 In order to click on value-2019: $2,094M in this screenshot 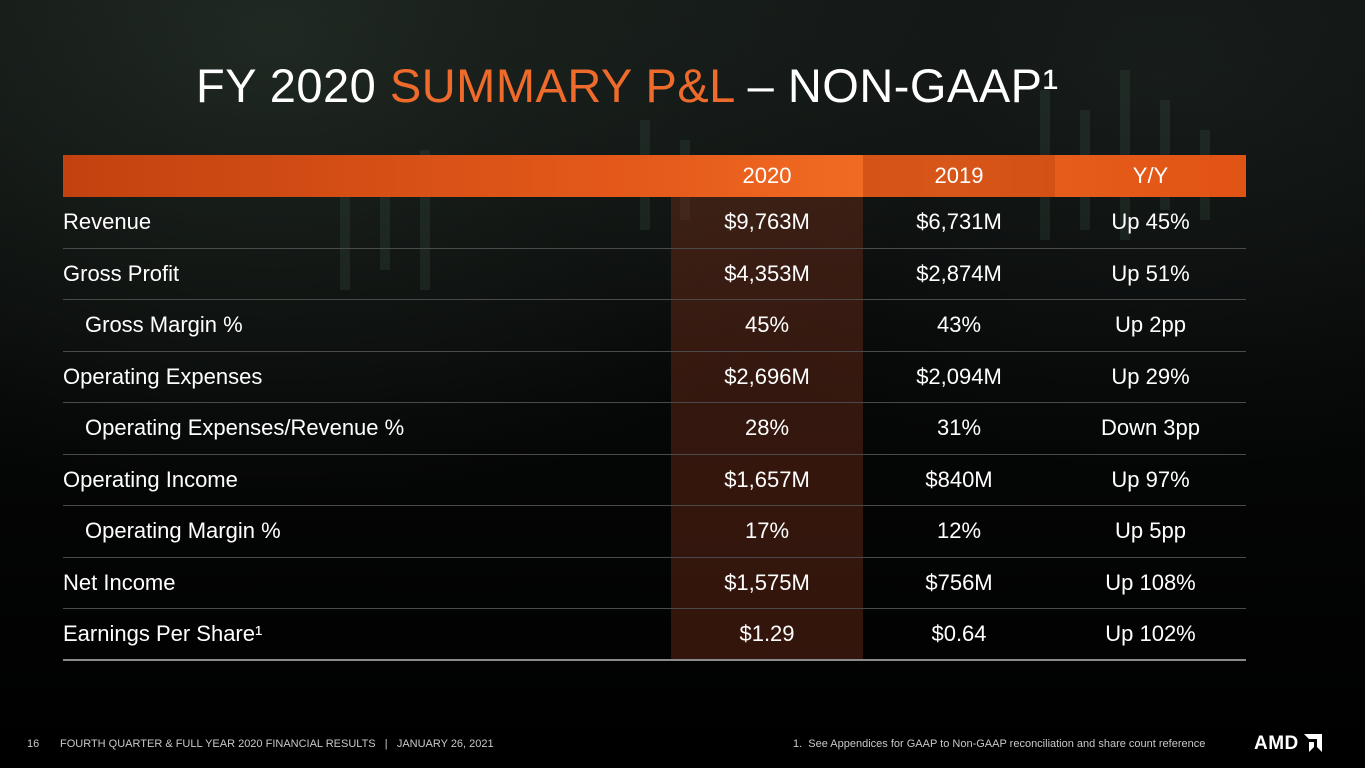, I will do `click(959, 376)`.